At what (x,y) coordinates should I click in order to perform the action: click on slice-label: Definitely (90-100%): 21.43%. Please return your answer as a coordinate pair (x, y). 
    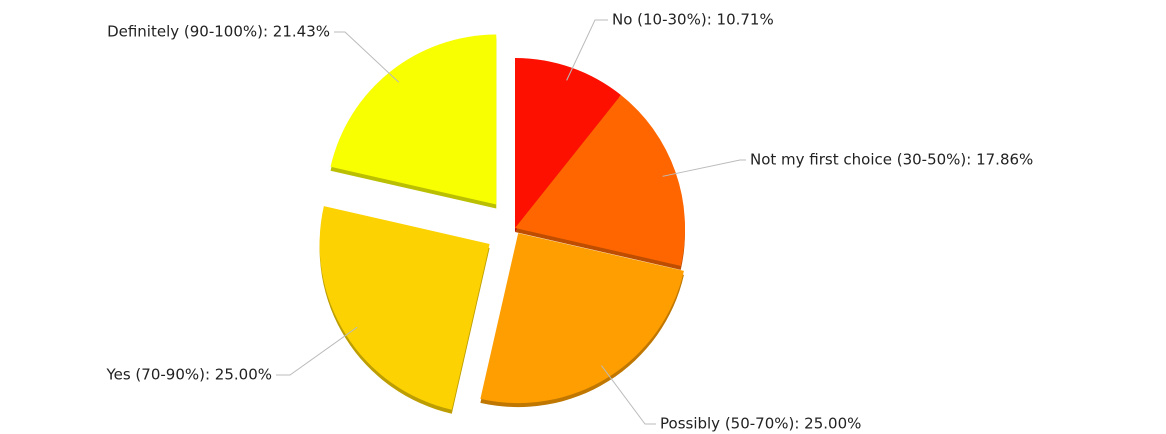
    Looking at the image, I should click on (218, 32).